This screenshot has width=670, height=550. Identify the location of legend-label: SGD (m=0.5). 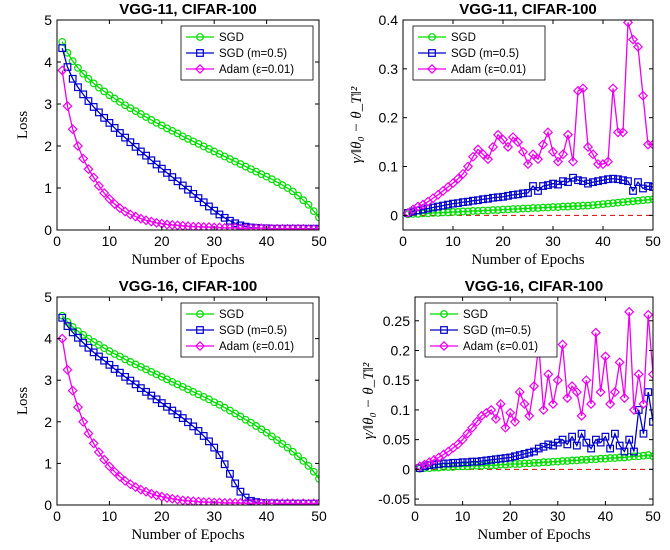
(485, 54).